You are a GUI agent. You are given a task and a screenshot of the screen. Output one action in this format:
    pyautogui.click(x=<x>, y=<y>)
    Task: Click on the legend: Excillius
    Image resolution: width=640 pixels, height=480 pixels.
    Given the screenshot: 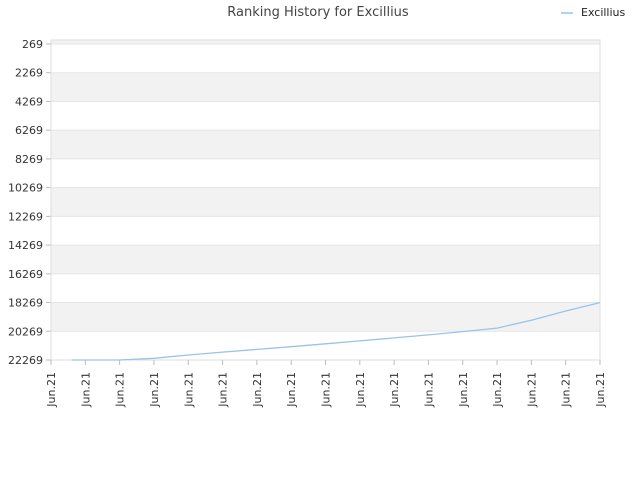 What is the action you would take?
    pyautogui.click(x=593, y=12)
    